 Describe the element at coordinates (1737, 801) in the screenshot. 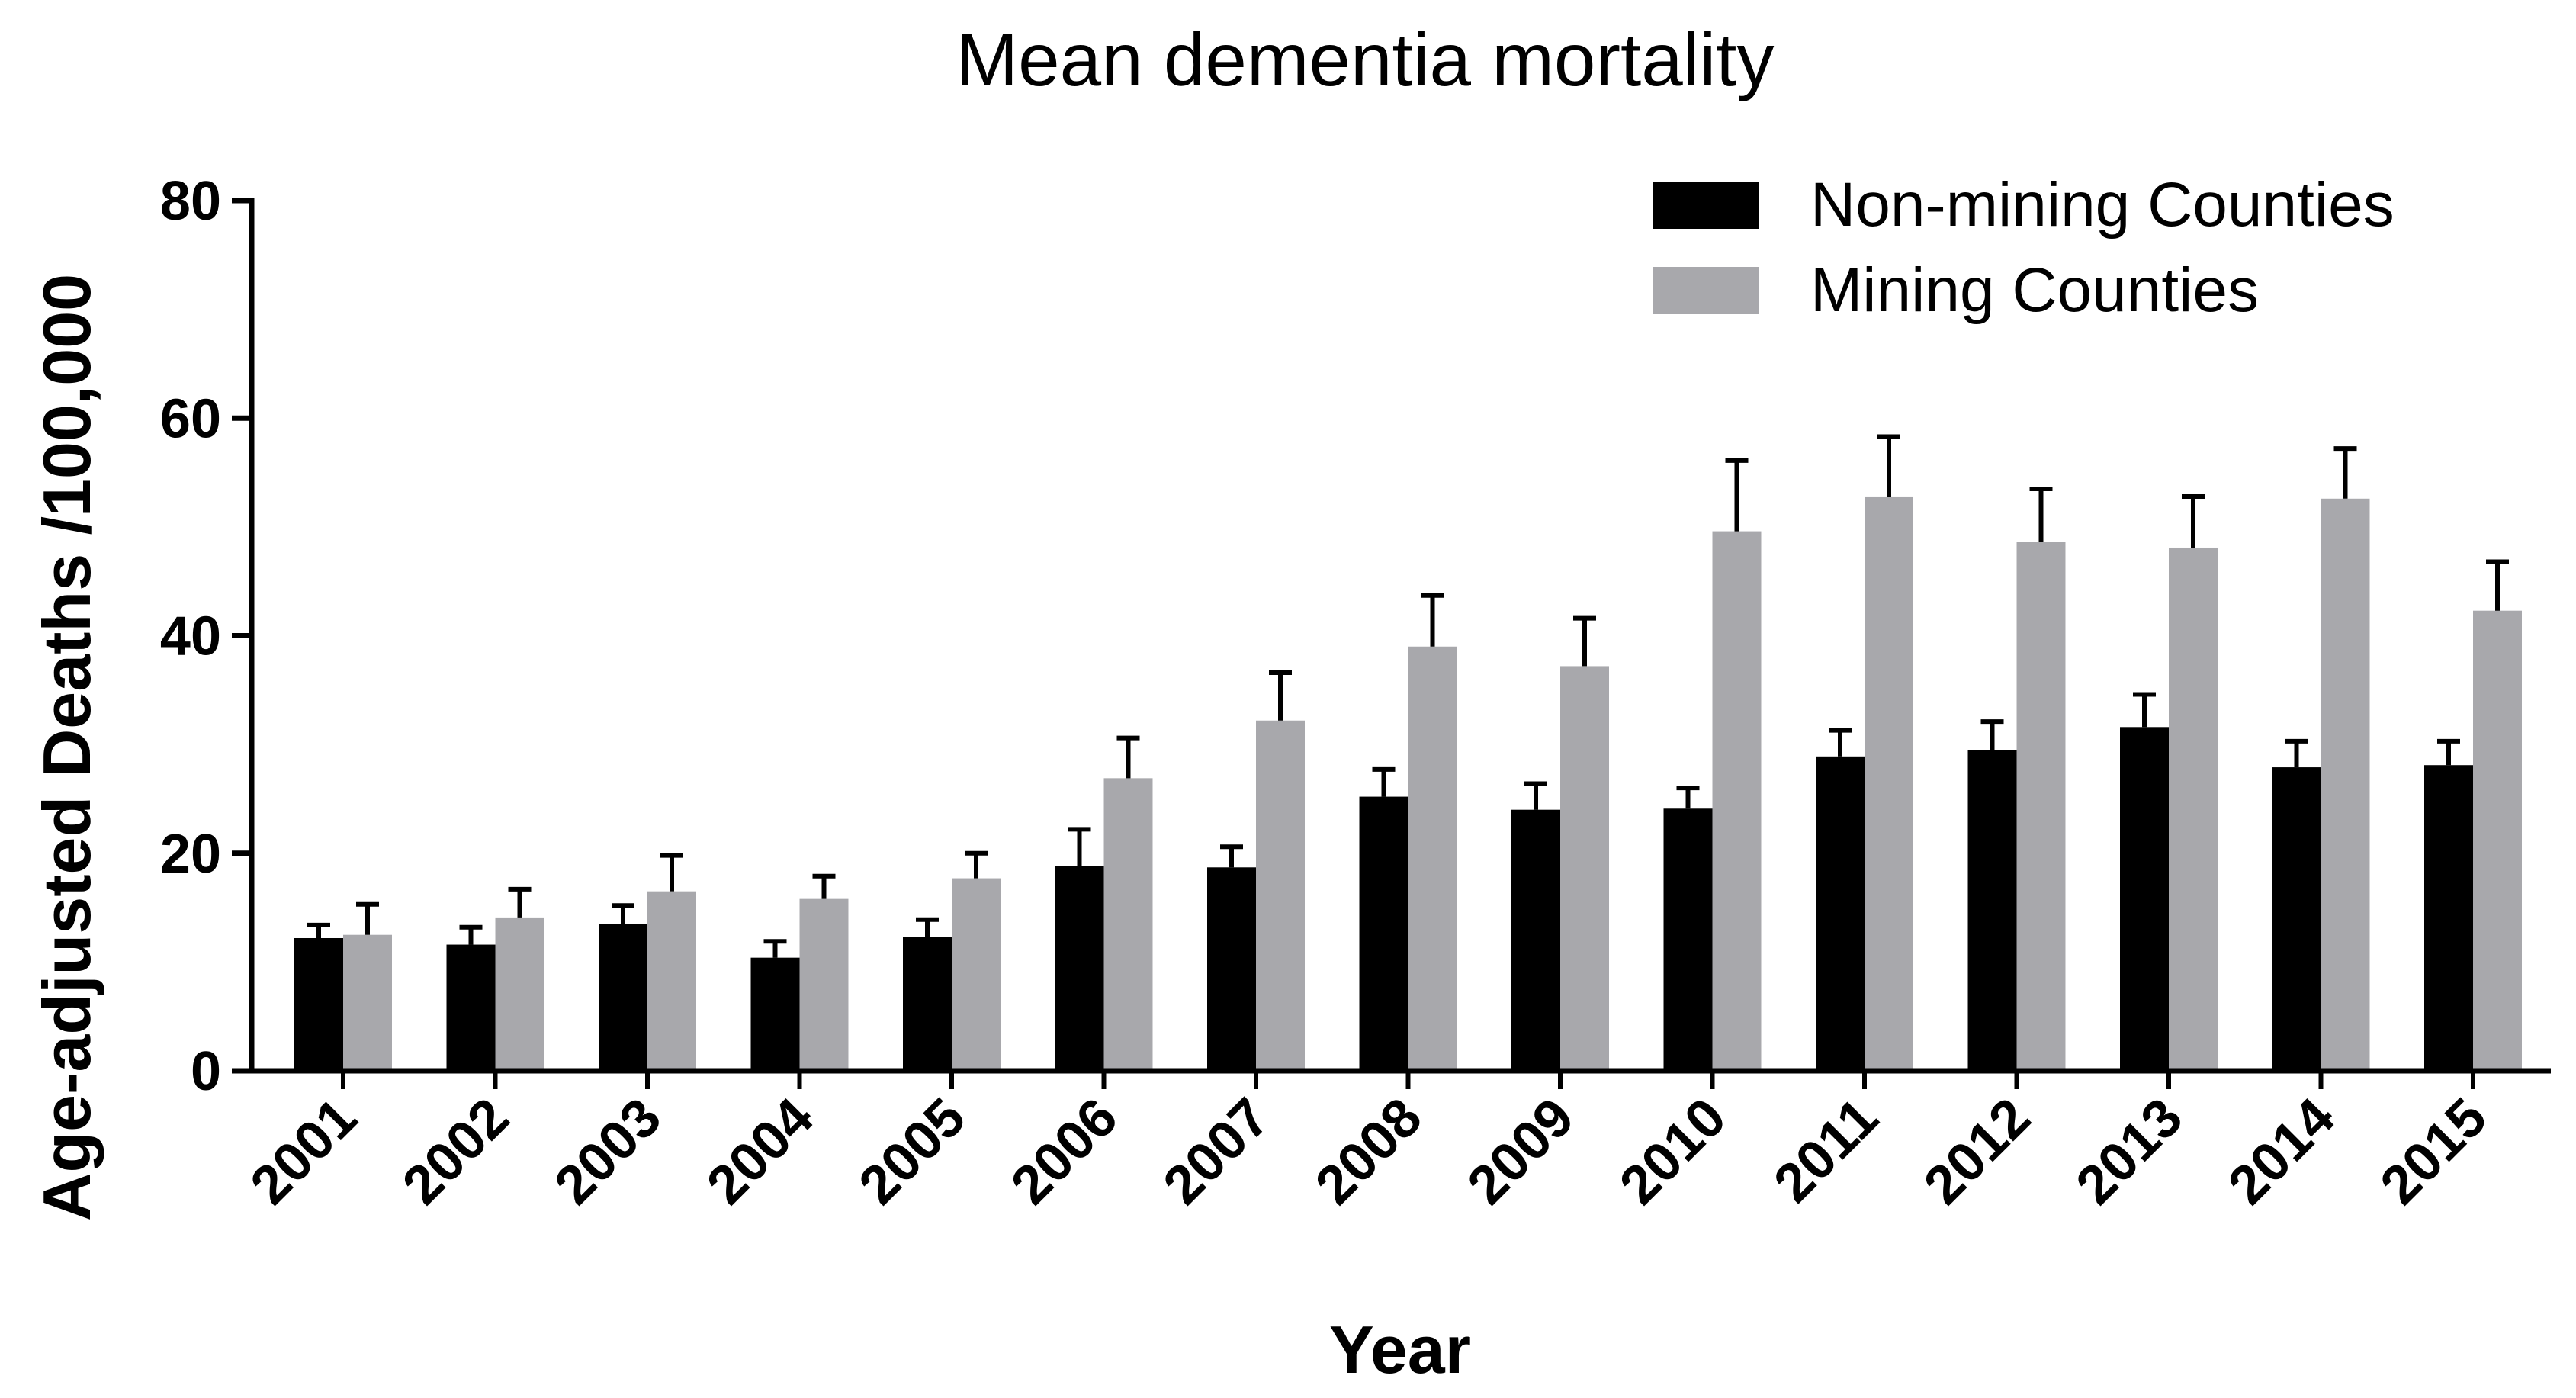

I see `bar-mining-2010` at that location.